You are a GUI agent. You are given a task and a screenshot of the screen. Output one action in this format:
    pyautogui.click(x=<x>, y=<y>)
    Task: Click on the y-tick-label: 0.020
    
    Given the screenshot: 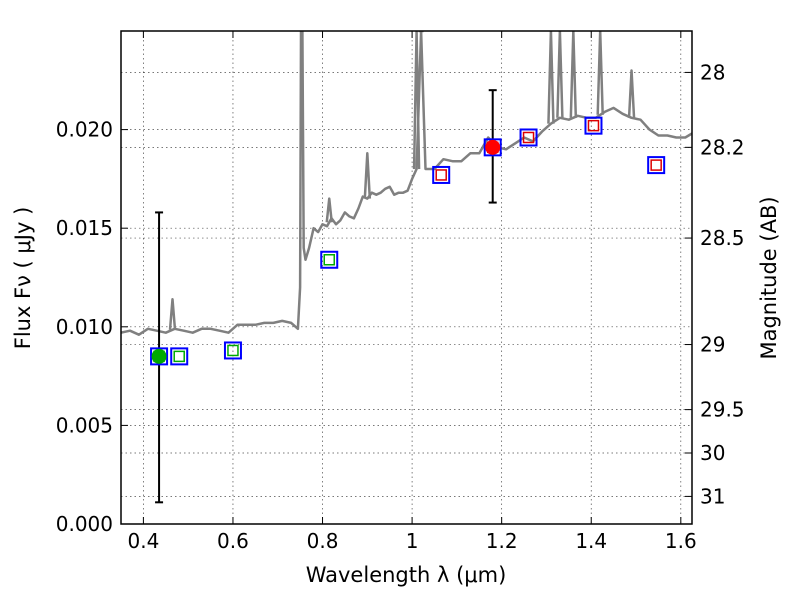 What is the action you would take?
    pyautogui.click(x=84, y=130)
    